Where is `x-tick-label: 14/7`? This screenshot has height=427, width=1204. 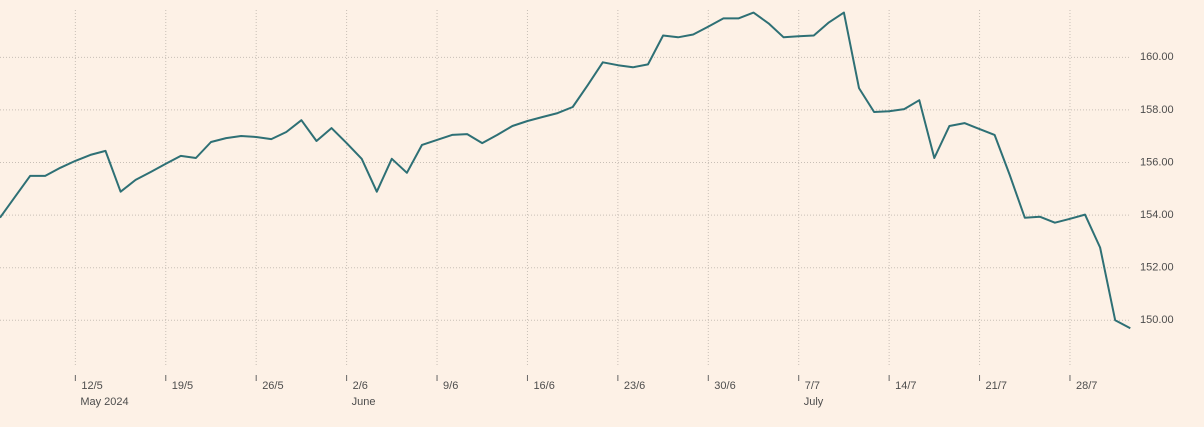
x-tick-label: 14/7 is located at coordinates (905, 386).